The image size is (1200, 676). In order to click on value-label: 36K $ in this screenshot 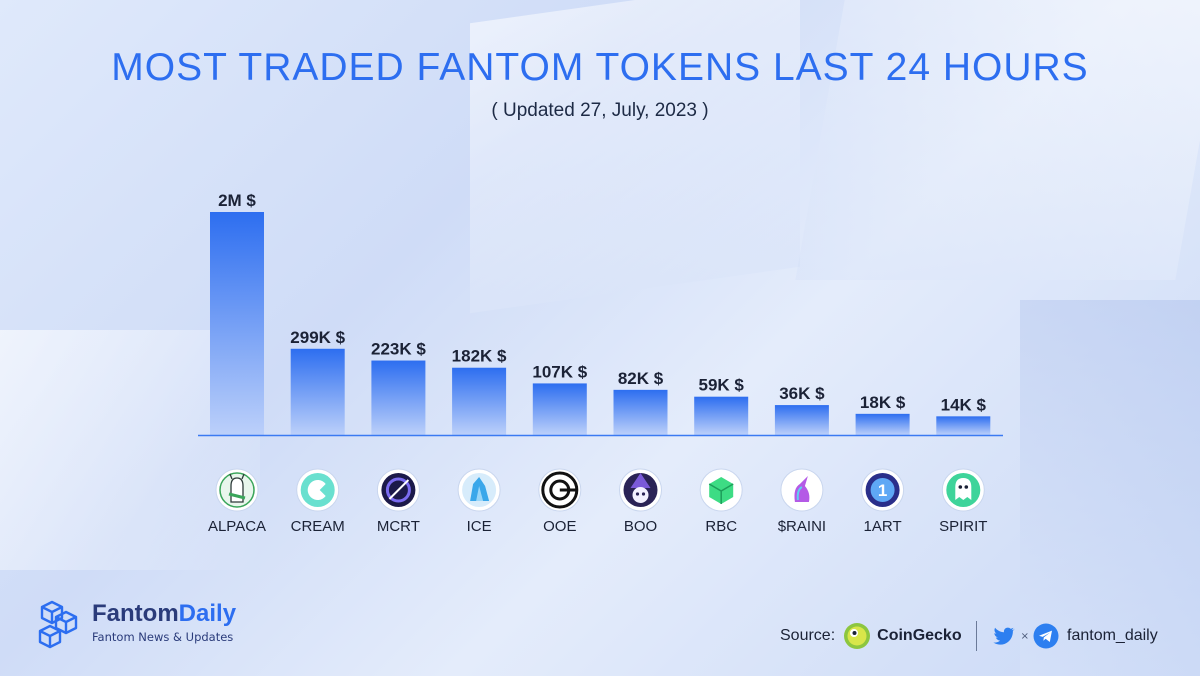, I will do `click(802, 393)`.